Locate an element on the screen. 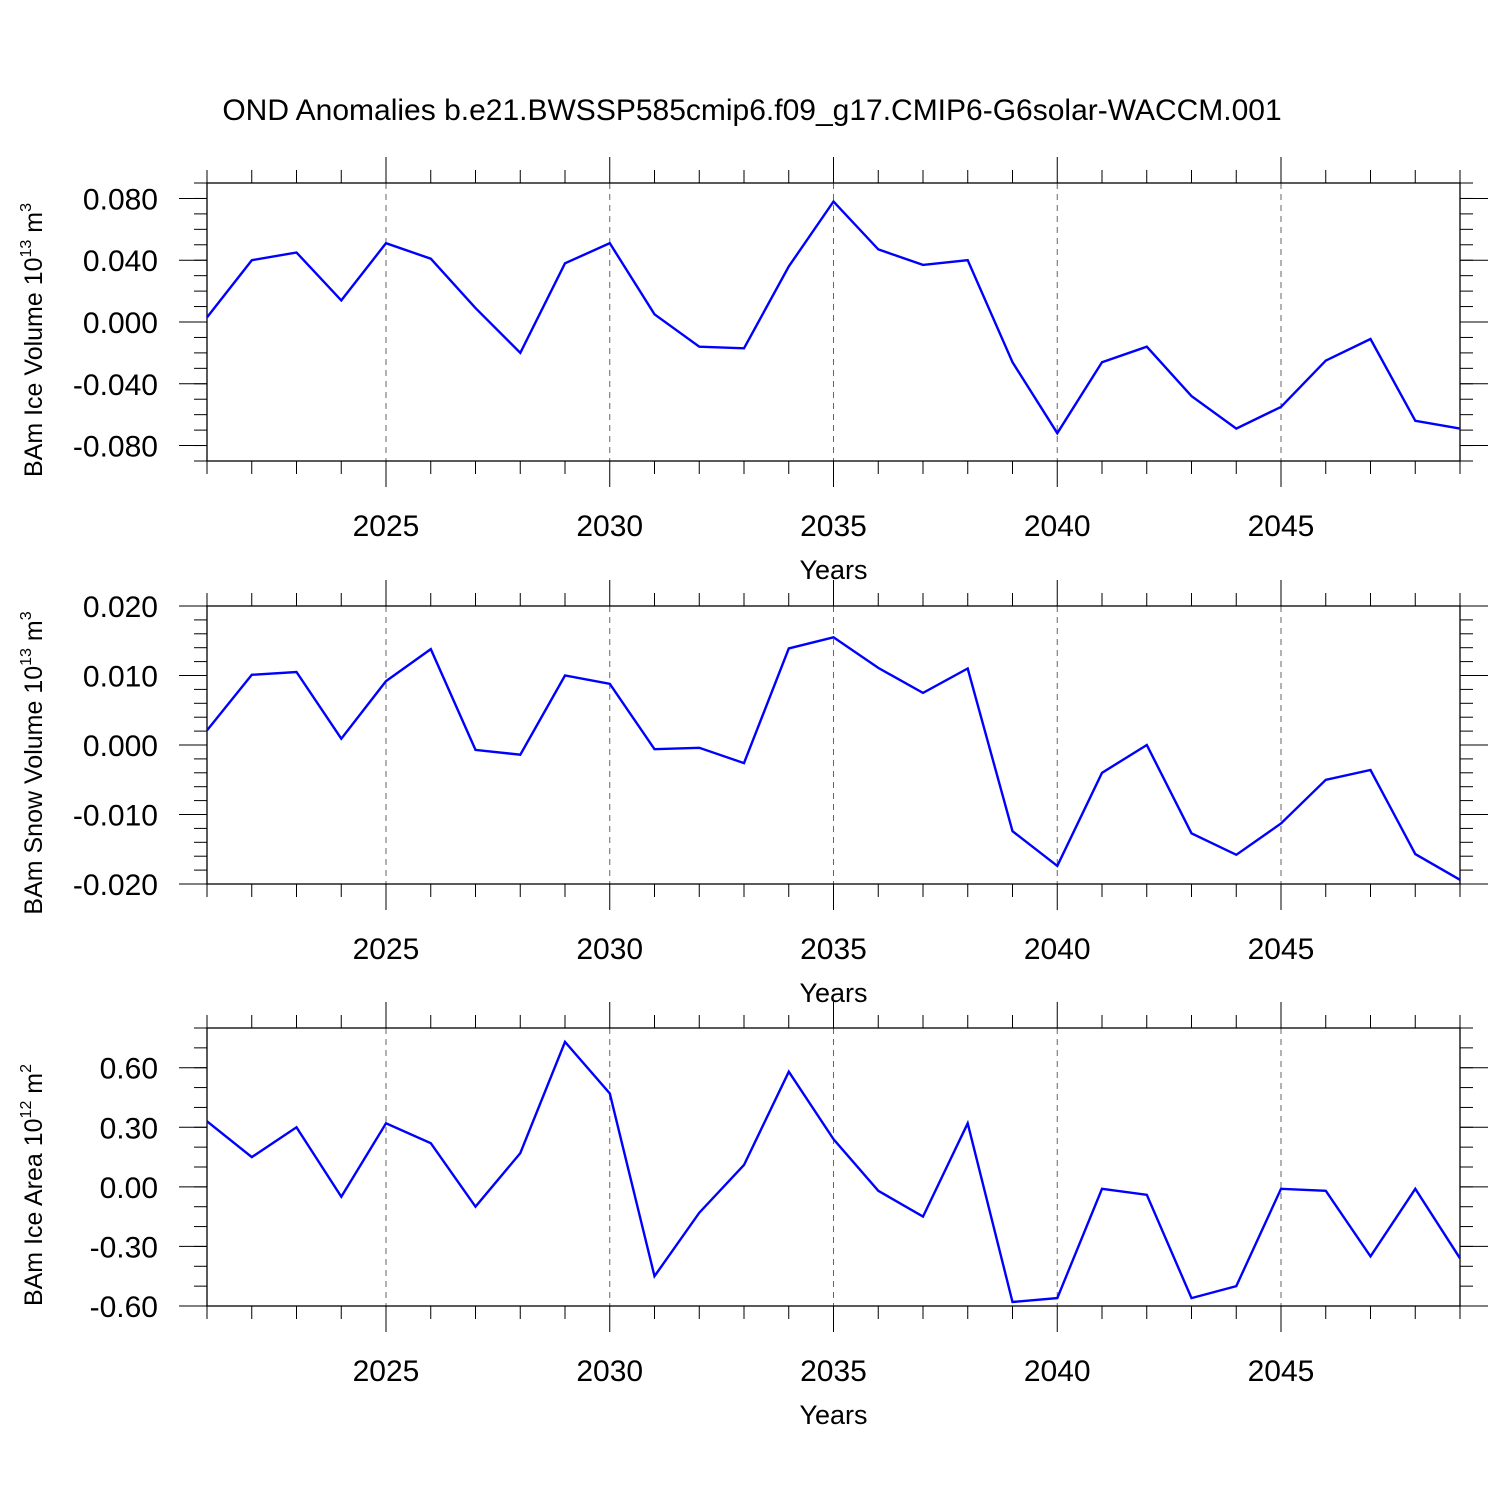 The image size is (1500, 1500). y-axis-label: BAm Ice Volume 1013 m3 is located at coordinates (33, 340).